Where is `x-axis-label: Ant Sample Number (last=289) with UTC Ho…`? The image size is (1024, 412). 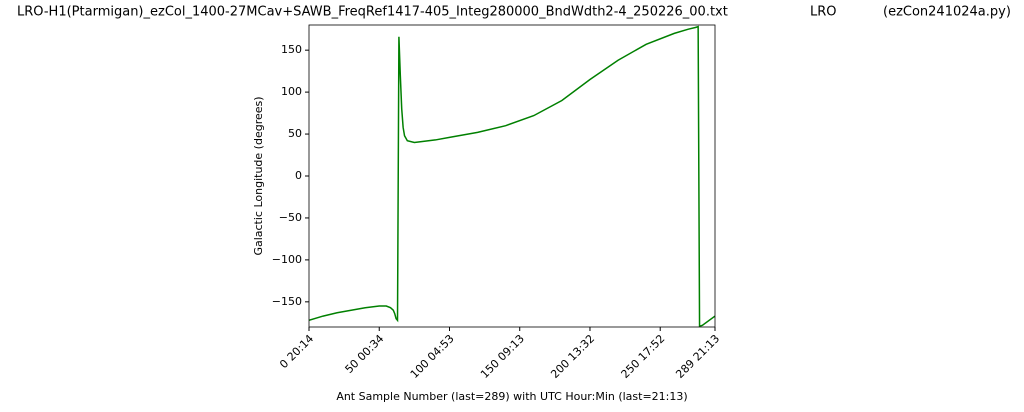
x-axis-label: Ant Sample Number (last=289) with UTC Ho… is located at coordinates (511, 396).